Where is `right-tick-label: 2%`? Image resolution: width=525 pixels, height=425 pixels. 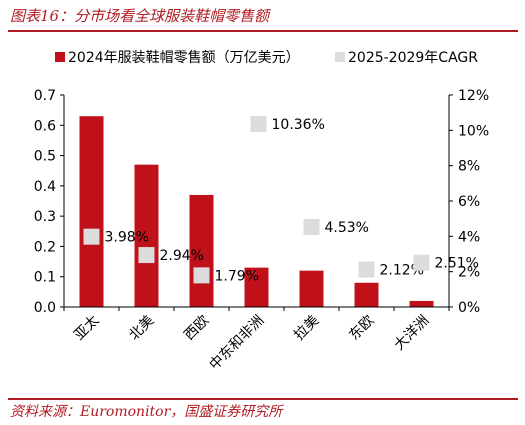
right-tick-label: 2% is located at coordinates (469, 273).